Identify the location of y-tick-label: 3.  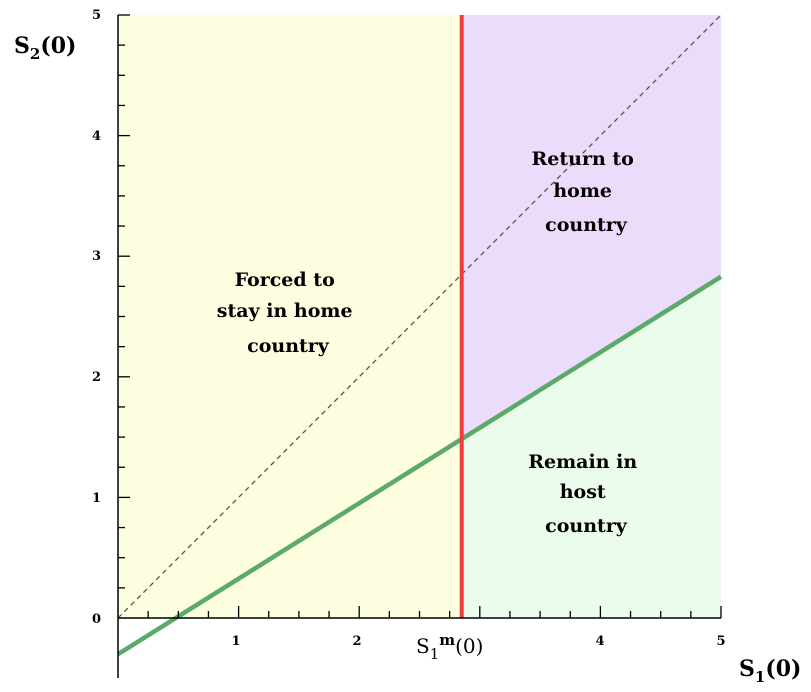
(96, 256).